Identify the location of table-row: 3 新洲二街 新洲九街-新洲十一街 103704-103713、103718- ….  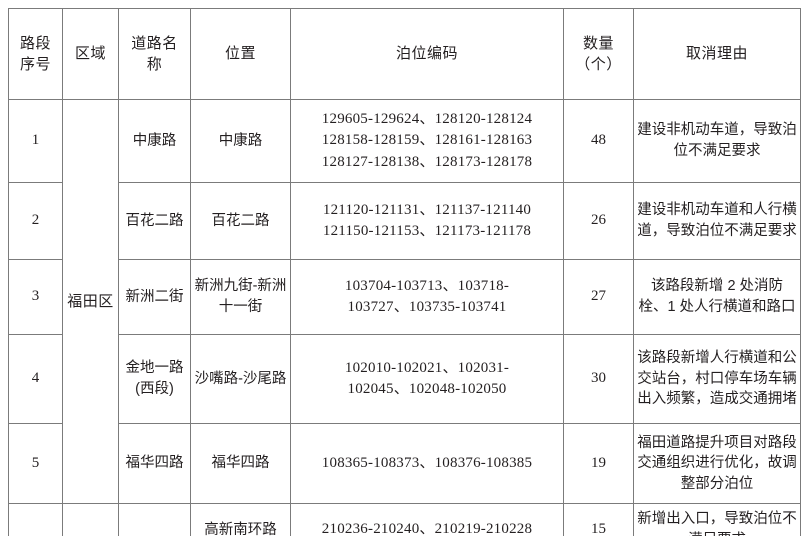
(404, 297).